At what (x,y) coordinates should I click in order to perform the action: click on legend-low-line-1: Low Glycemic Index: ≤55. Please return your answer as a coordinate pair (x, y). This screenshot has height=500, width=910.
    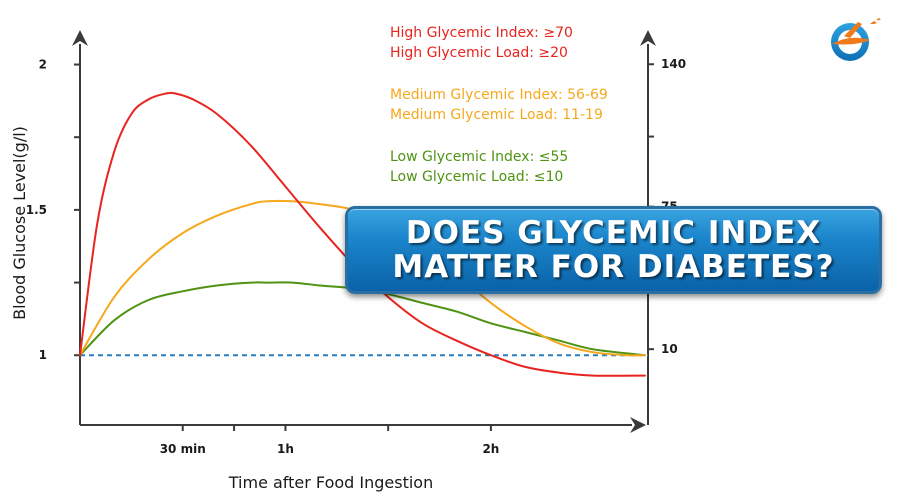
    Looking at the image, I should click on (479, 157).